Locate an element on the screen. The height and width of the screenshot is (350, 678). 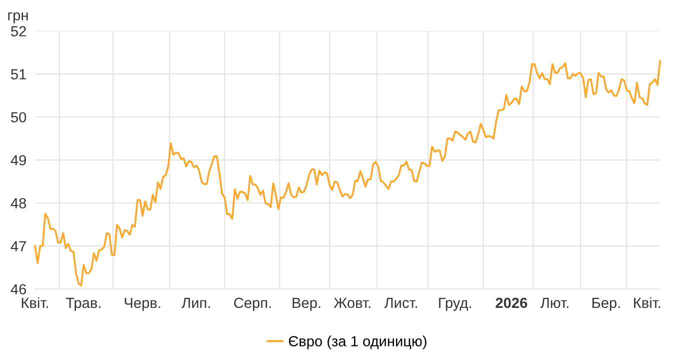
y-tick-label: 50 is located at coordinates (18, 117).